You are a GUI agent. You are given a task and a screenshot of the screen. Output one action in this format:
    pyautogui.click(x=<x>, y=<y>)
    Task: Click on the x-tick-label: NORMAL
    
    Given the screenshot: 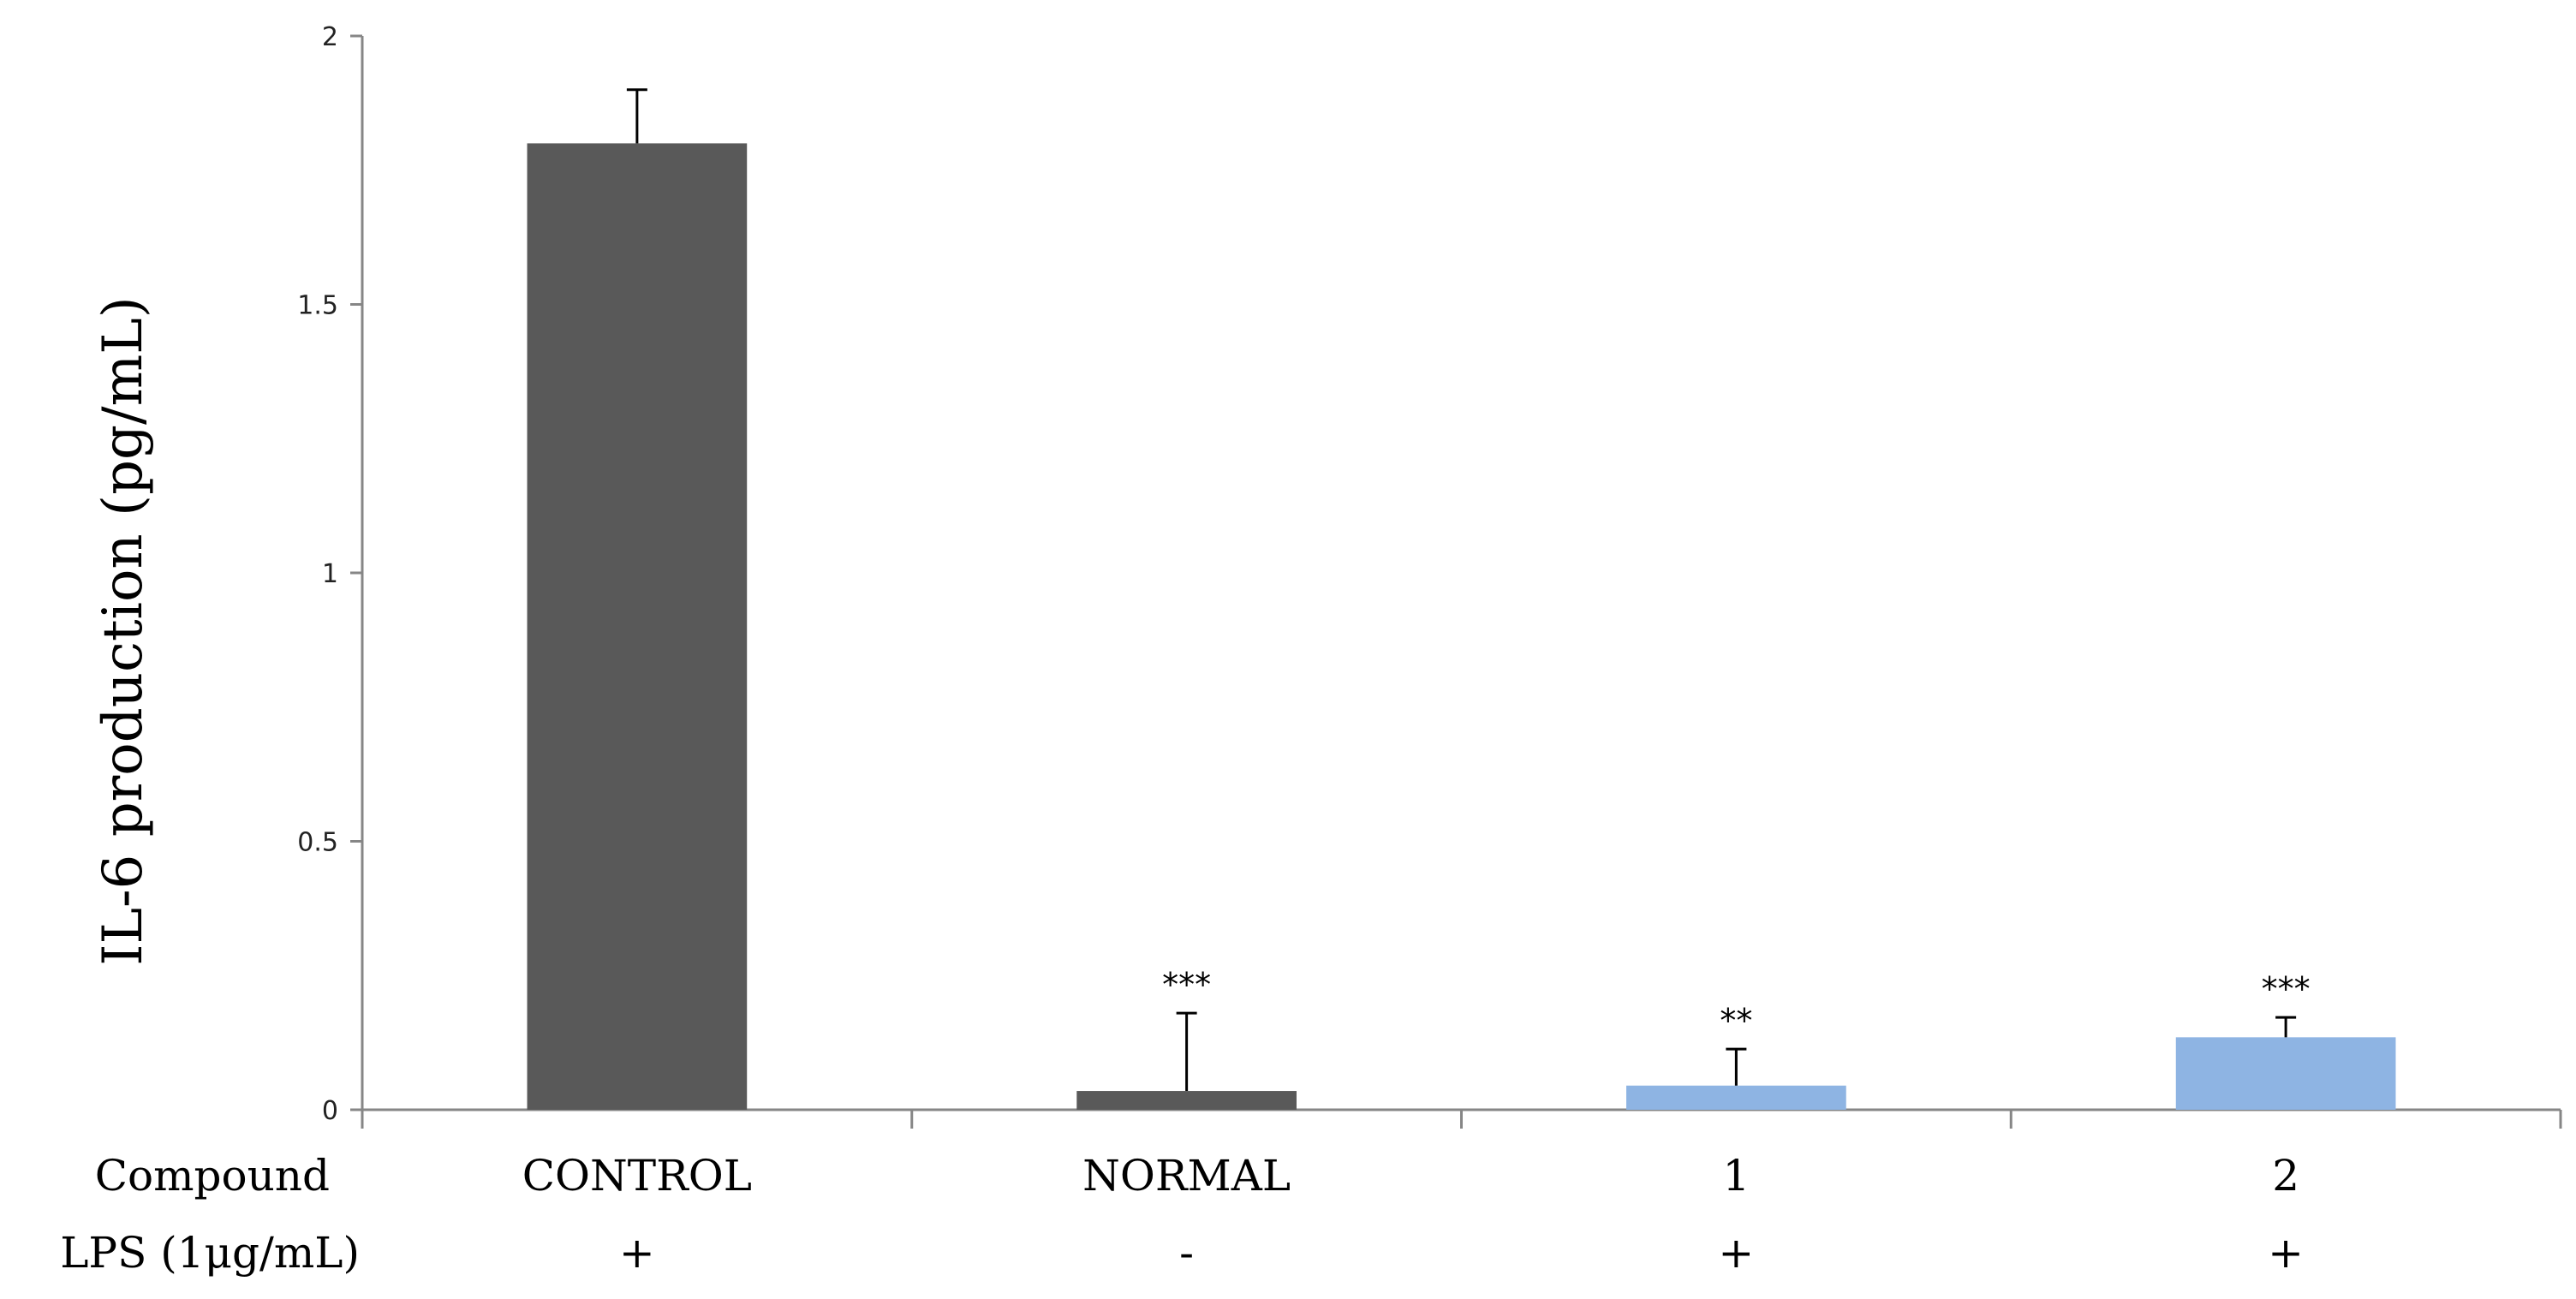 What is the action you would take?
    pyautogui.click(x=1186, y=1176)
    